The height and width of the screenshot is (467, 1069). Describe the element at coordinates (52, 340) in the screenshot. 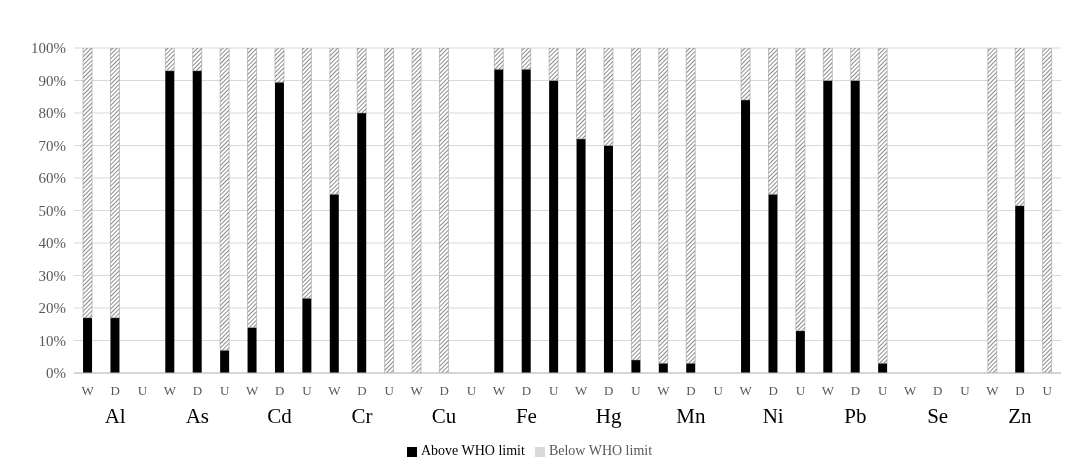

I see `y-tick-label: 10%` at that location.